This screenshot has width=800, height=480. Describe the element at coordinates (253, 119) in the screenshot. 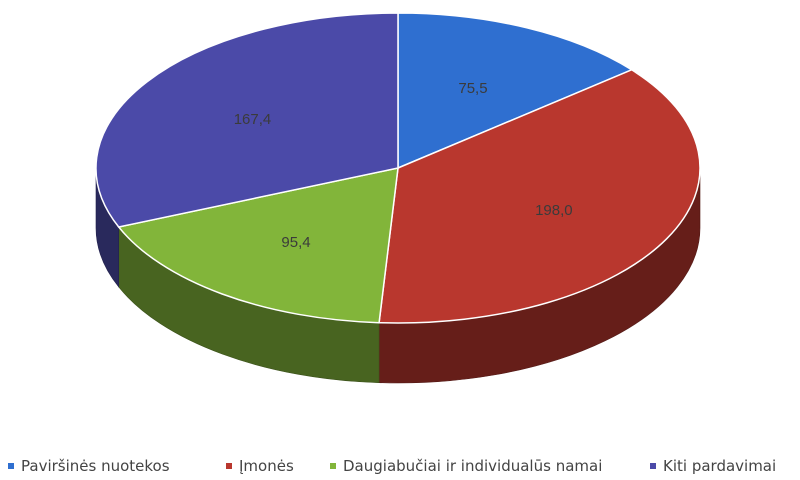

I see `data-label: 167,4` at that location.